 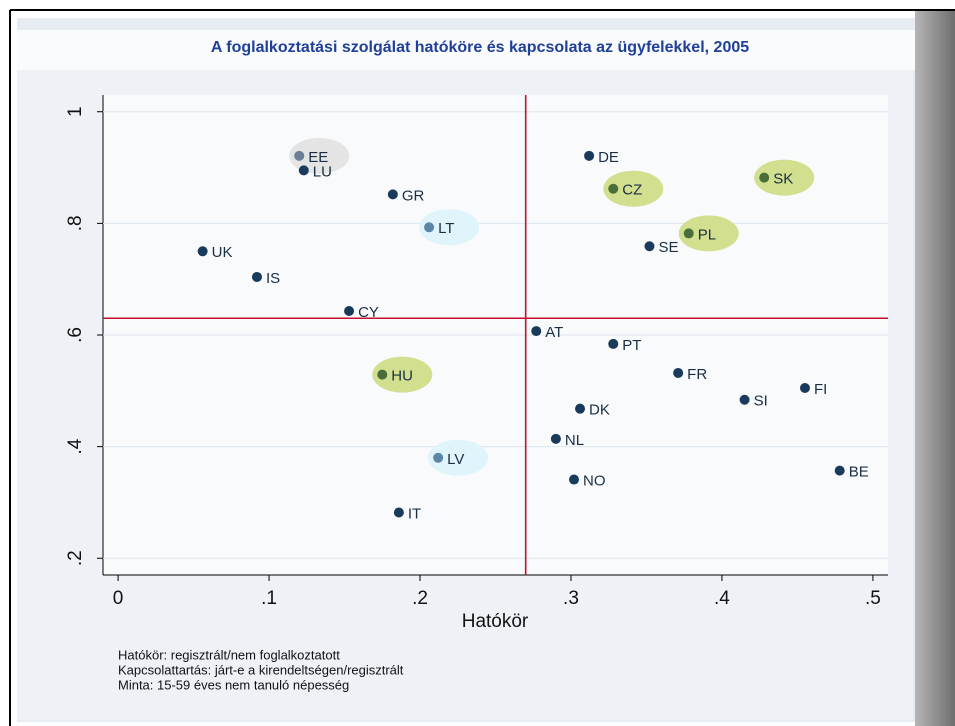 I want to click on point-label: SI, so click(x=761, y=401).